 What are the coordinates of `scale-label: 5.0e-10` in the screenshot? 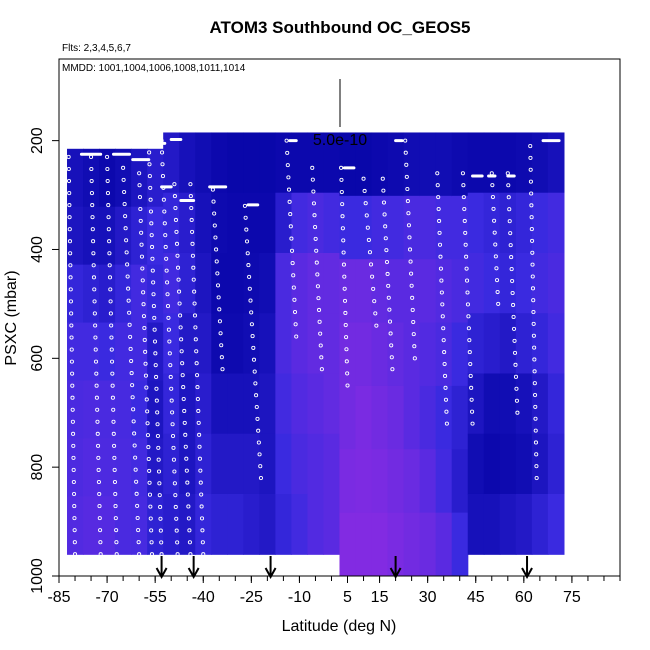 It's located at (340, 140).